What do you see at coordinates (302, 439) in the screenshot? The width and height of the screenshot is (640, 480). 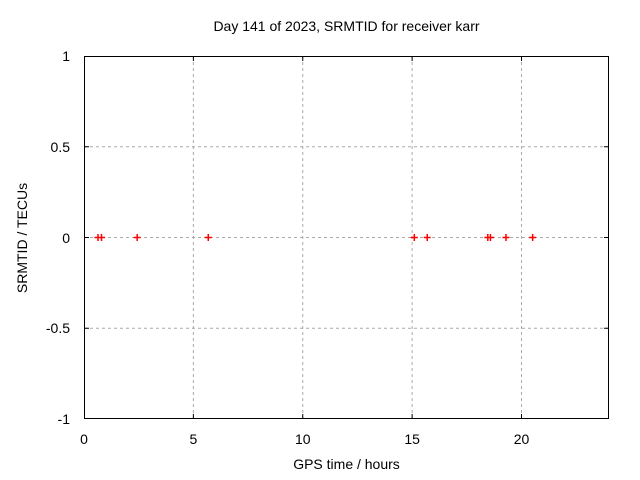 I see `x-tick-label: 10` at bounding box center [302, 439].